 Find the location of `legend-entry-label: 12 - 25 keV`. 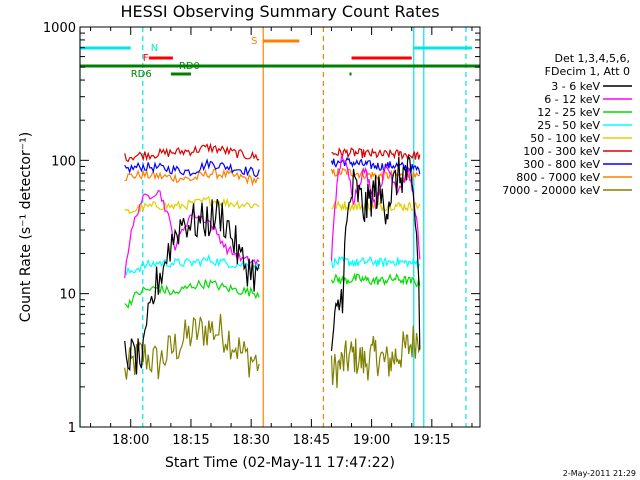

legend-entry-label: 12 - 25 keV is located at coordinates (568, 112).